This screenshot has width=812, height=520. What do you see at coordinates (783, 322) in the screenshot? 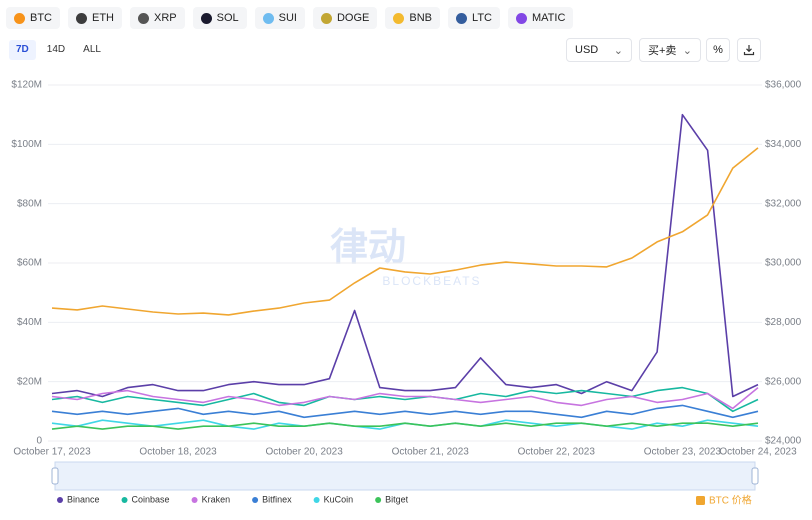
I see `y2-tick-label: $28,000` at bounding box center [783, 322].